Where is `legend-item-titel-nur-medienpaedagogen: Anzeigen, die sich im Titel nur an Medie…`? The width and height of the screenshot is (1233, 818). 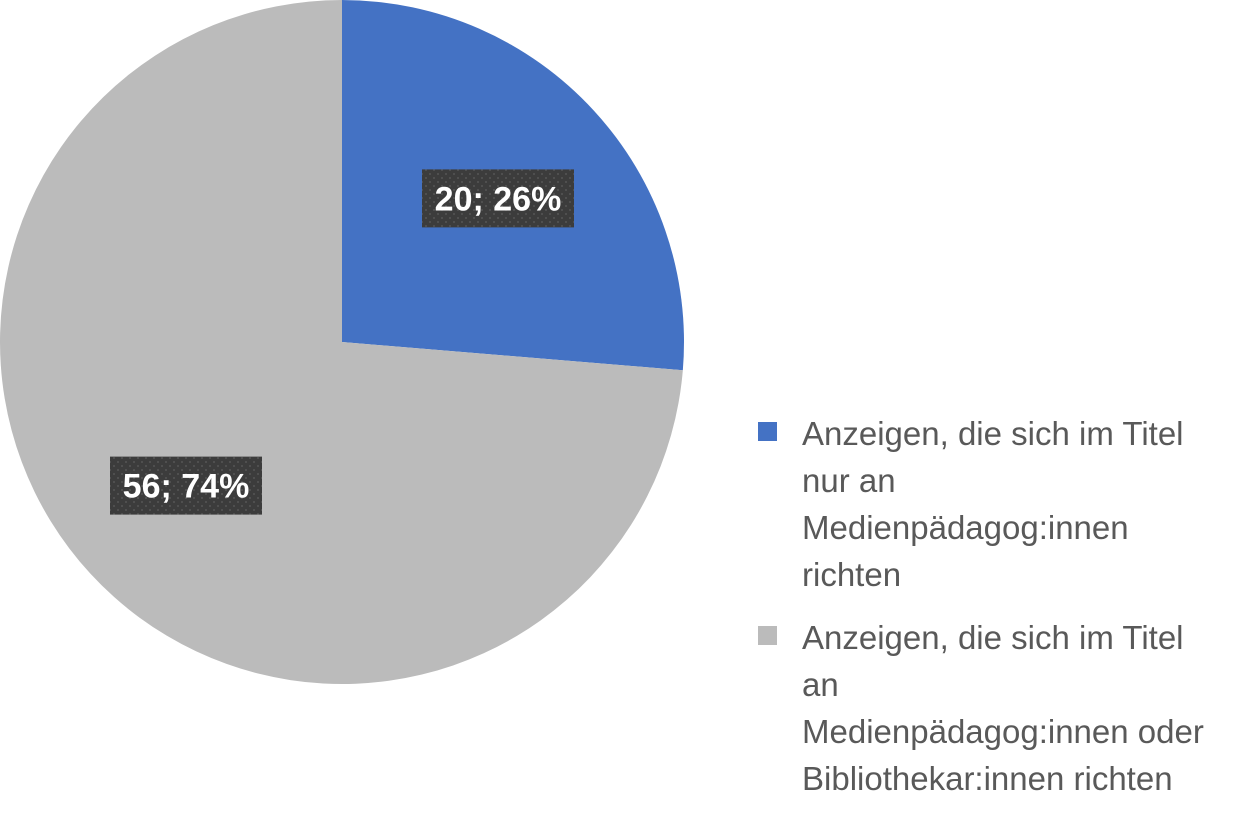
legend-item-titel-nur-medienpaedagogen: Anzeigen, die sich im Titel nur an Medie… is located at coordinates (993, 504).